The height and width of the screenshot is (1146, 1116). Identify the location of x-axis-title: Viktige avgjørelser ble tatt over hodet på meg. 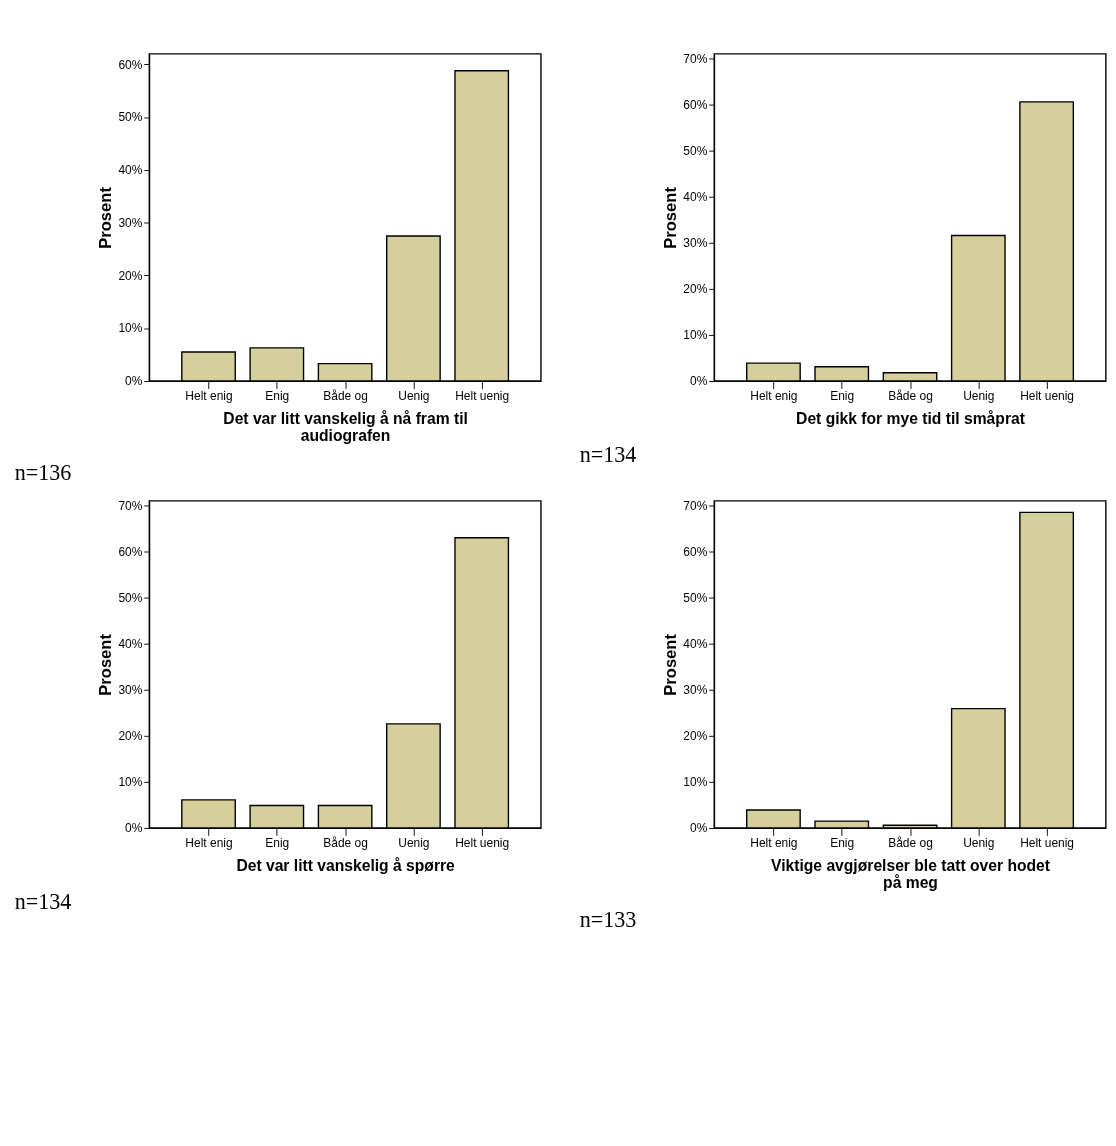
(910, 874).